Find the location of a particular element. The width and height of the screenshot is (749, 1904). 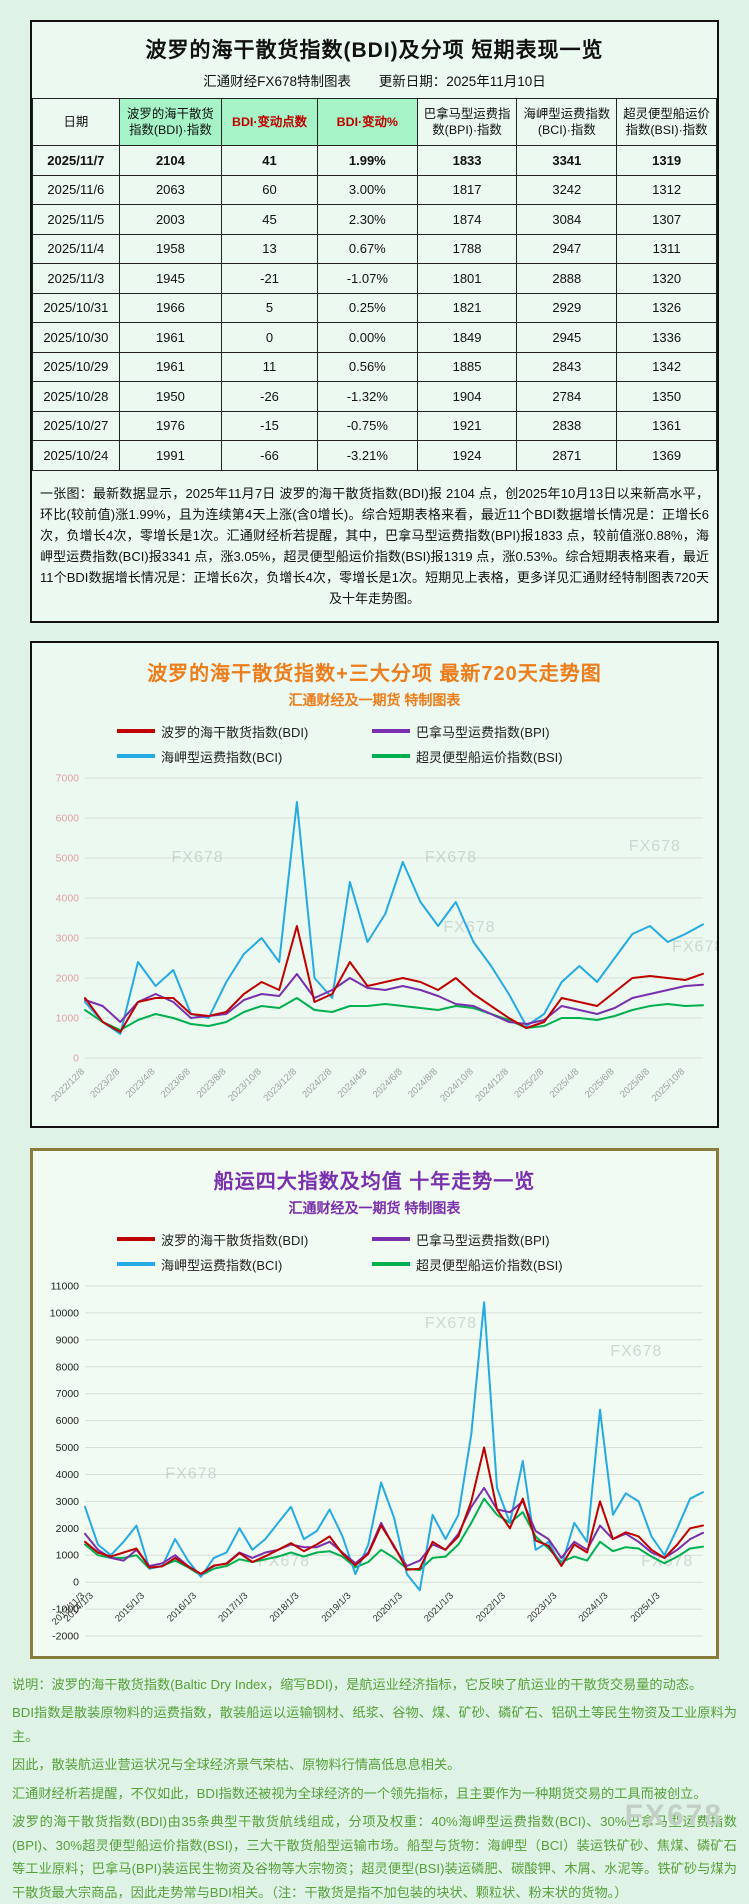

legend-label: 海岬型运费指数(BCI) is located at coordinates (222, 757).